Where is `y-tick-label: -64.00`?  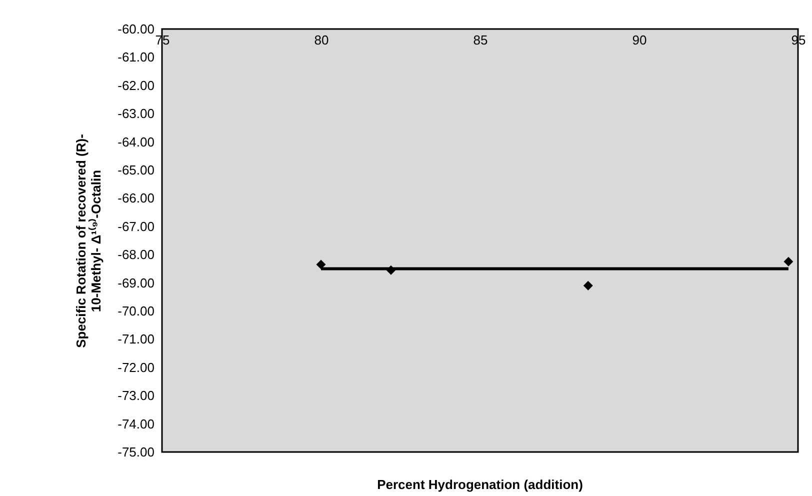
y-tick-label: -64.00 is located at coordinates (136, 142).